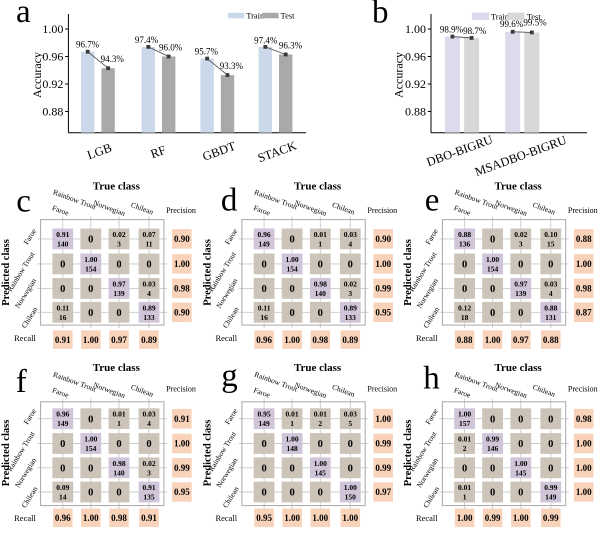 Image resolution: width=600 pixels, height=537 pixels. What do you see at coordinates (149, 317) in the screenshot?
I see `svg-text: 133` at bounding box center [149, 317].